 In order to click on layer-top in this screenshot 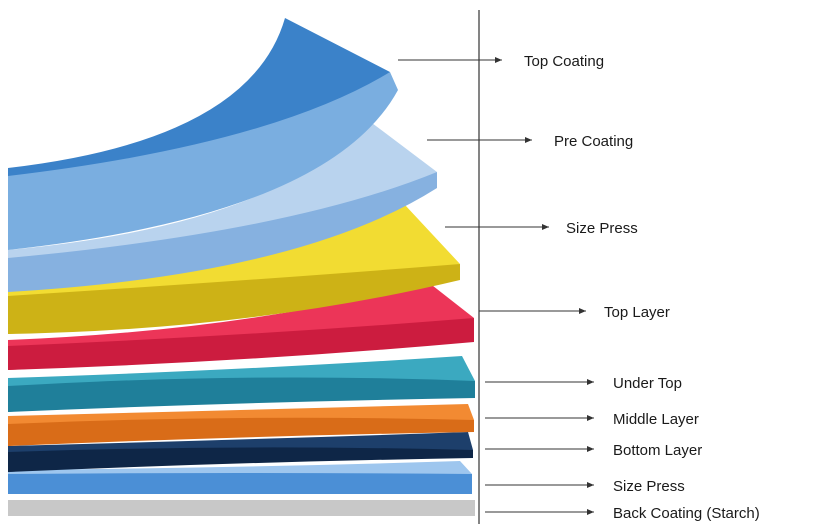, I will do `click(241, 326)`.